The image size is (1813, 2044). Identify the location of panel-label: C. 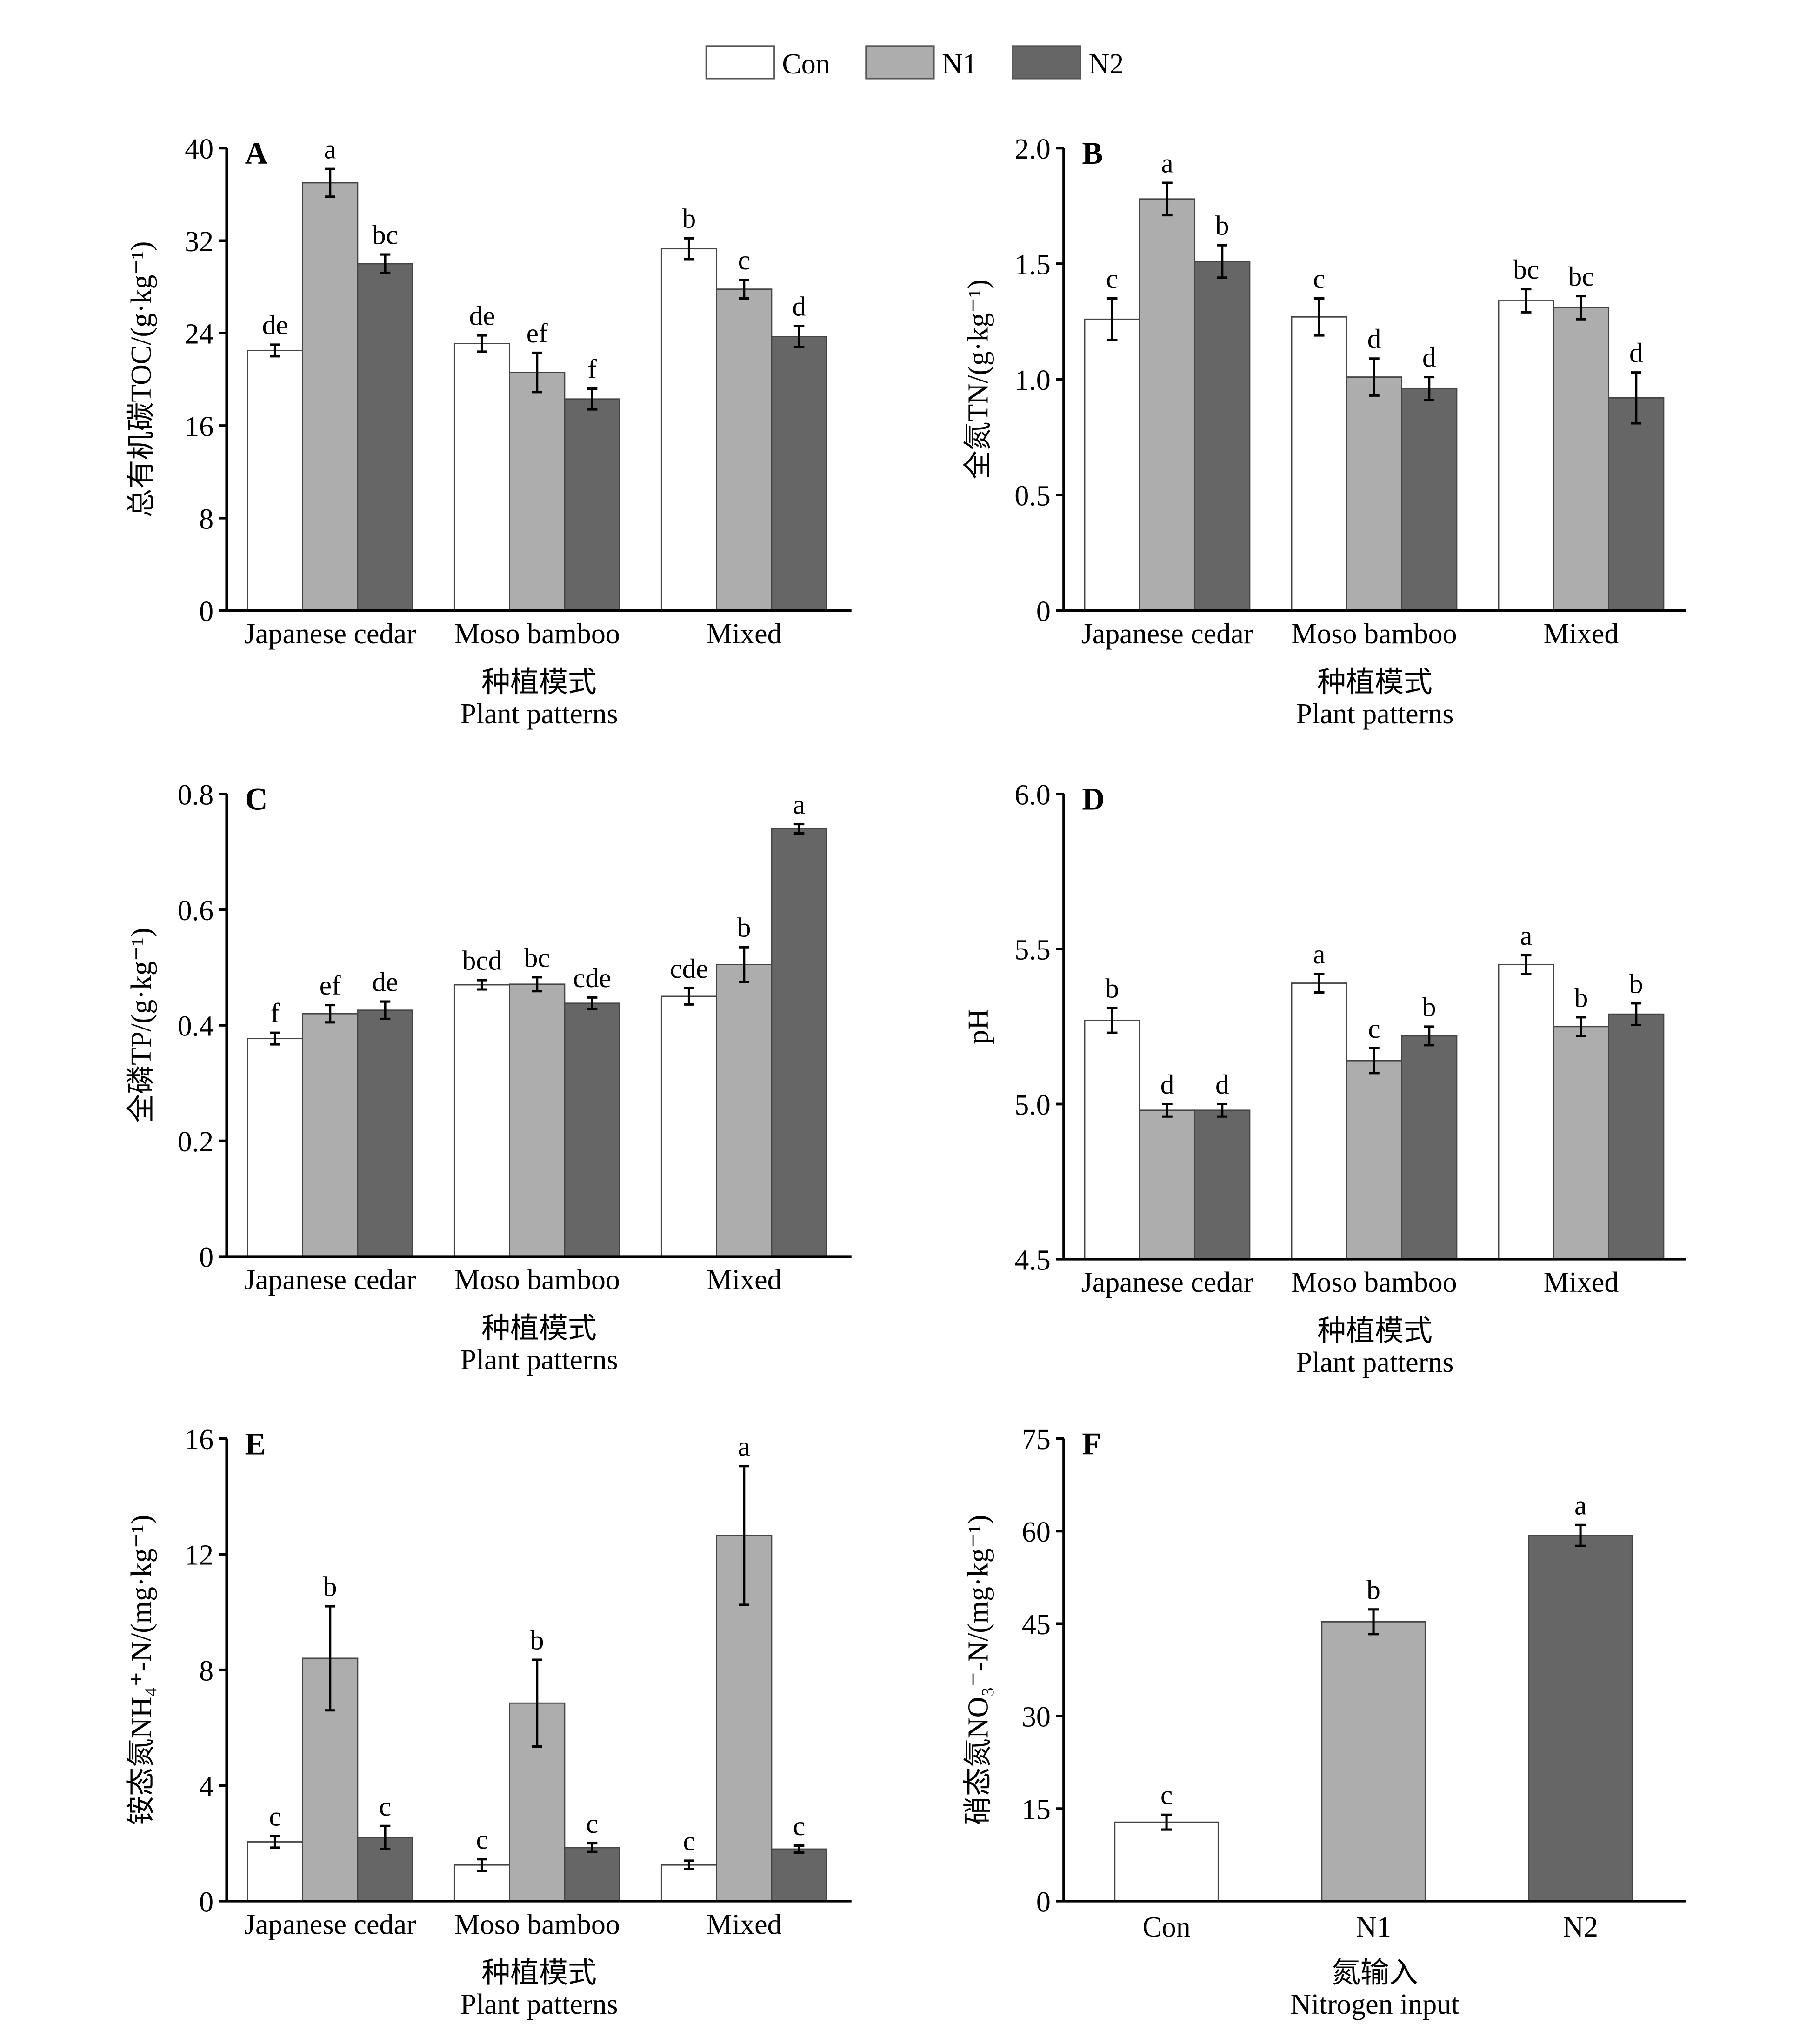
(256, 800).